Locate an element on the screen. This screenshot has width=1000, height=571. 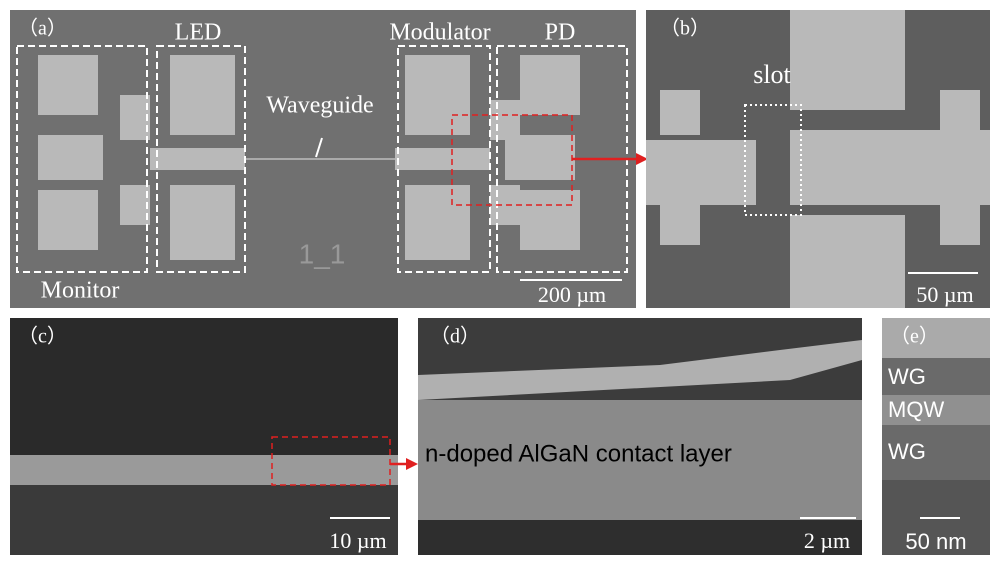
label: Modulator is located at coordinates (439, 33).